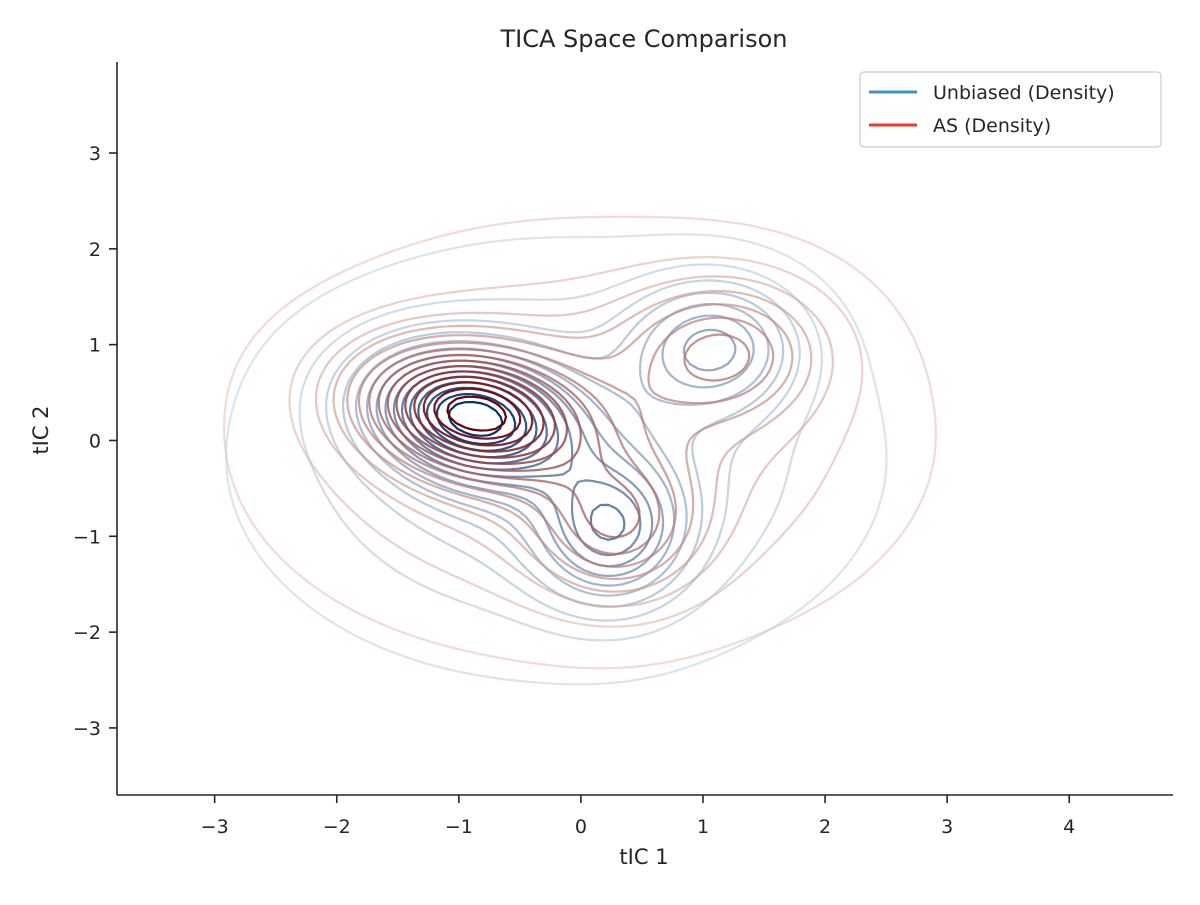 Image resolution: width=1200 pixels, height=905 pixels. What do you see at coordinates (643, 857) in the screenshot?
I see `x-axis-label: tIC 1` at bounding box center [643, 857].